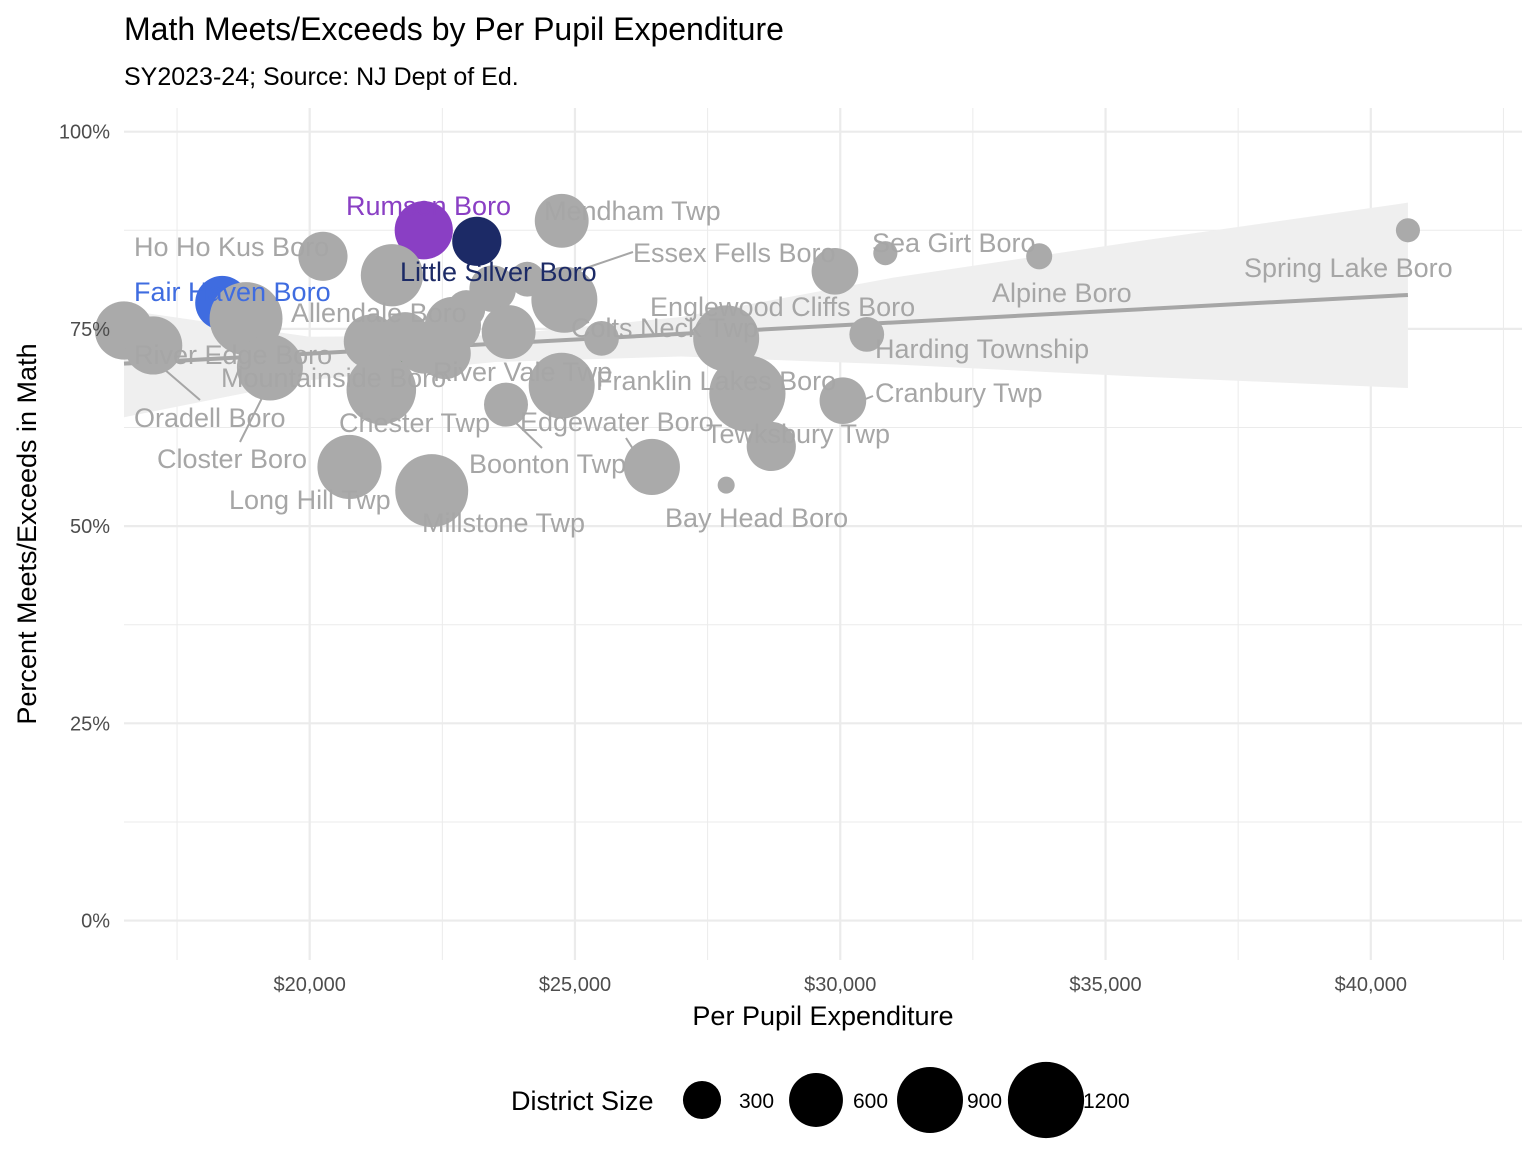 Image resolution: width=1536 pixels, height=1152 pixels. What do you see at coordinates (617, 422) in the screenshot?
I see `point-label: Edgewater Boro` at bounding box center [617, 422].